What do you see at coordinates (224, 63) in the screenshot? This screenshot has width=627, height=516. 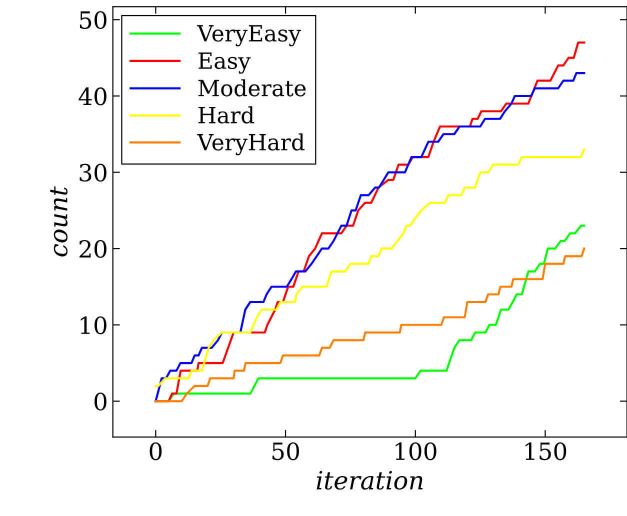 I see `legend-label: Easy` at bounding box center [224, 63].